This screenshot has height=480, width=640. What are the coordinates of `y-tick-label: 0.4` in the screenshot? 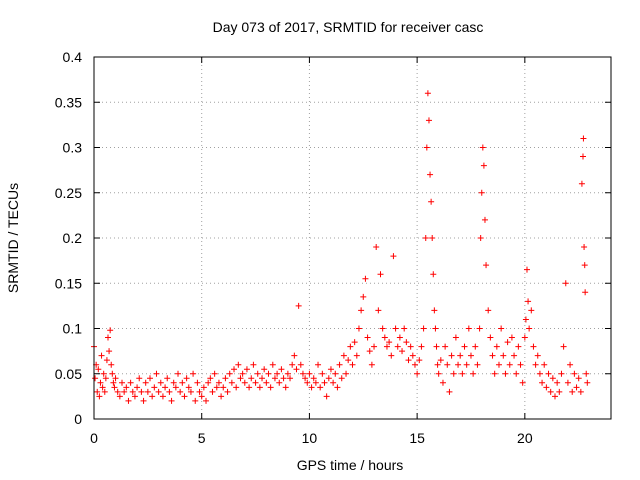 It's located at (73, 57).